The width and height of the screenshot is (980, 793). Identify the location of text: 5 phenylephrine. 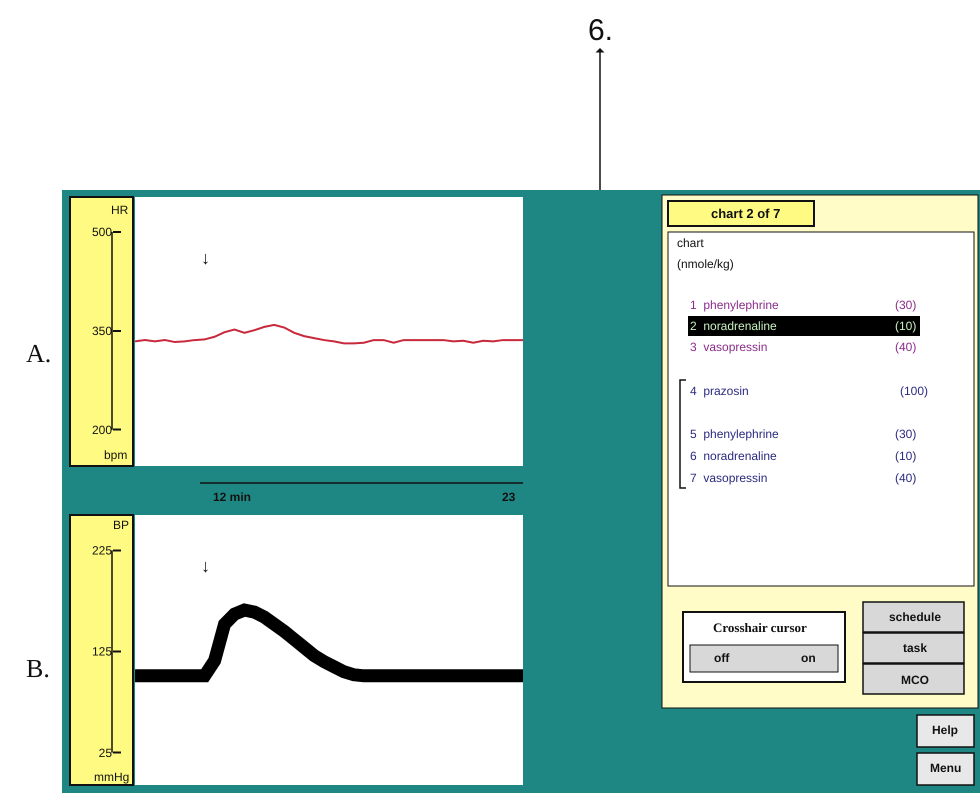
(735, 434).